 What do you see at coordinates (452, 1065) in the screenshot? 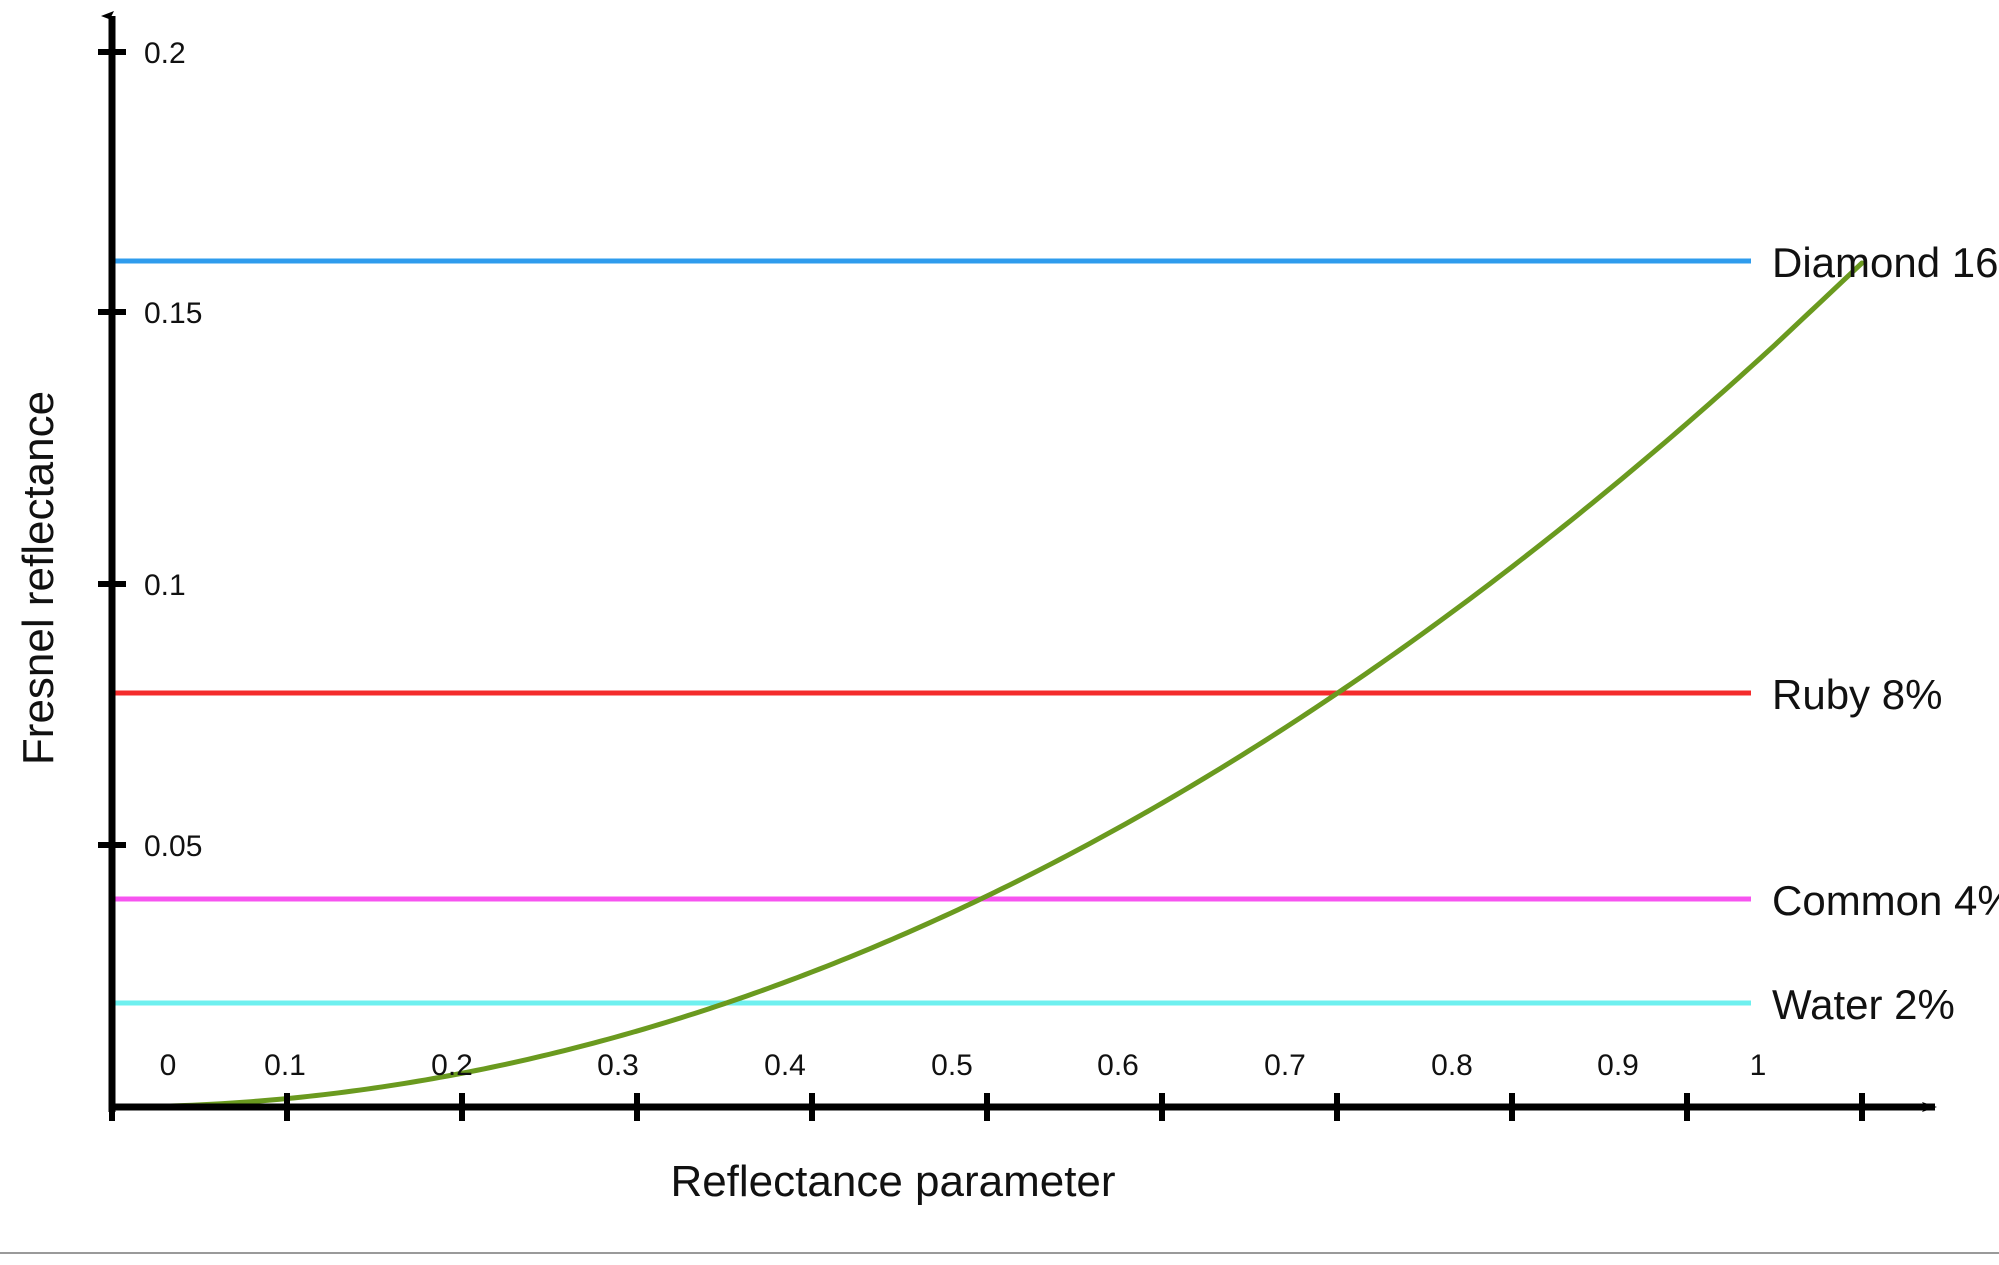
I see `x-tick-label-0.2: 0.2` at bounding box center [452, 1065].